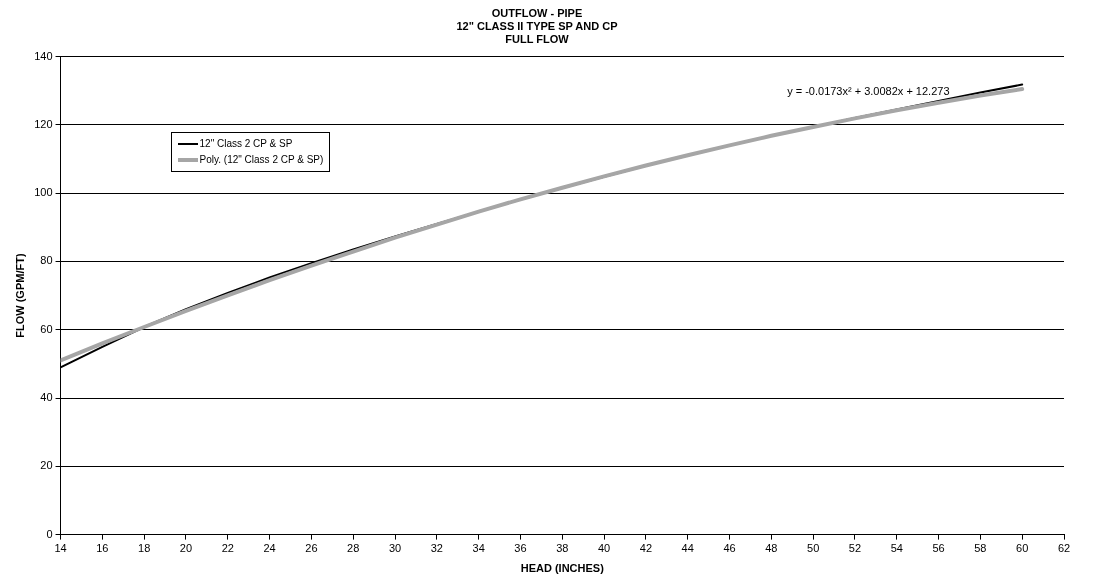 The width and height of the screenshot is (1104, 585). What do you see at coordinates (60, 548) in the screenshot?
I see `x-tick-label: 14` at bounding box center [60, 548].